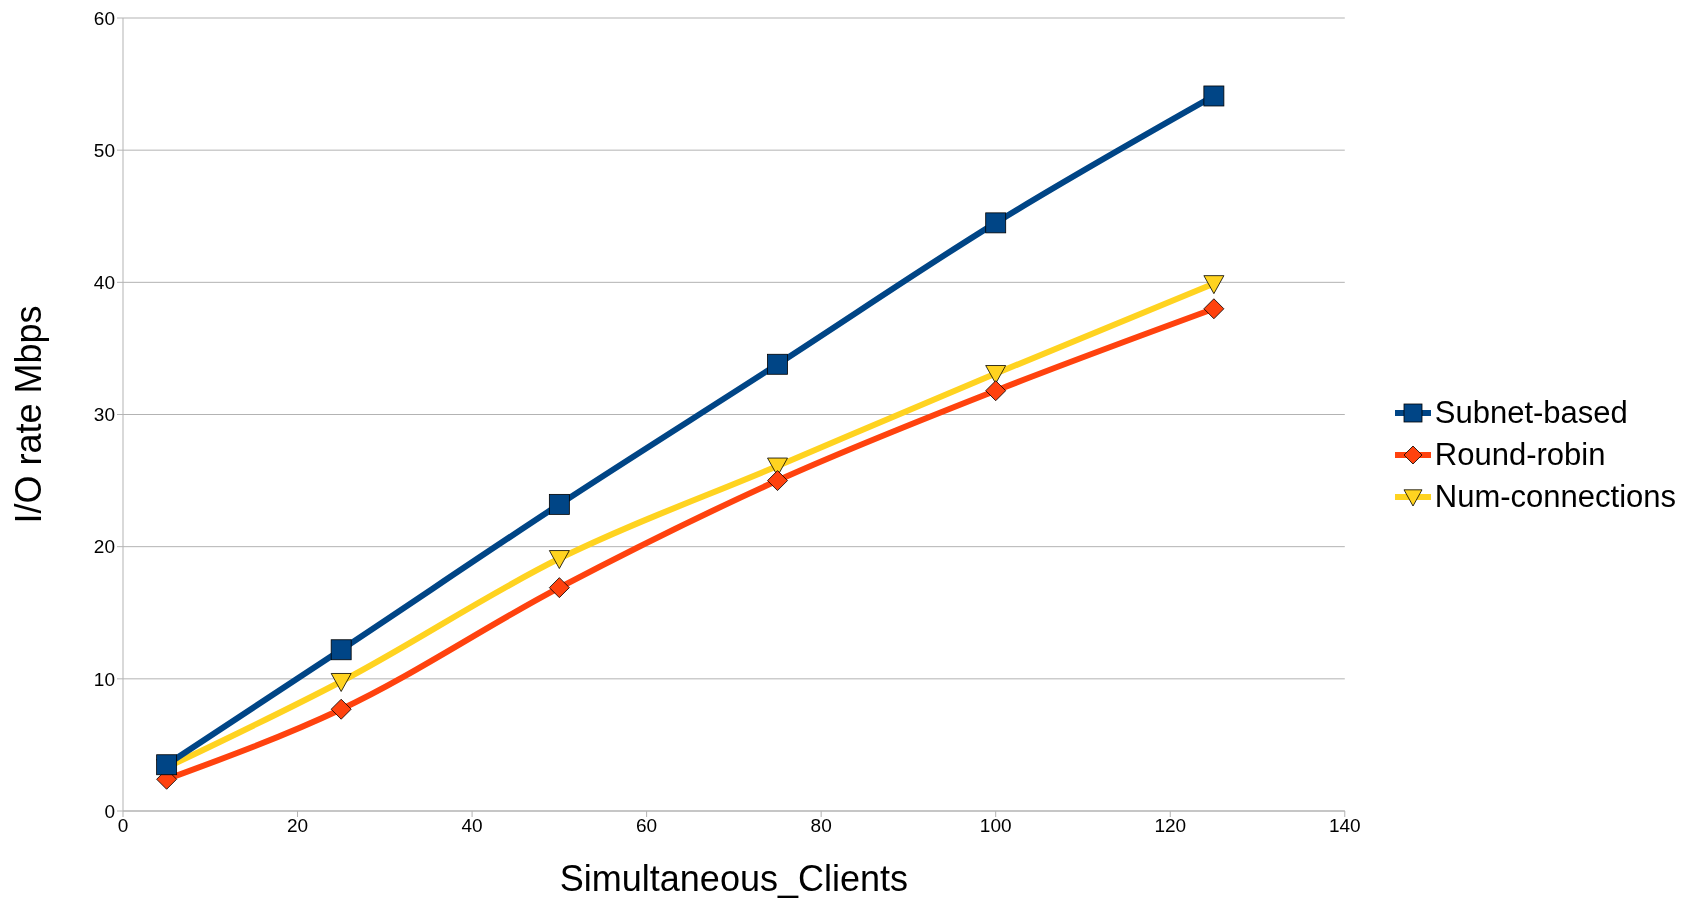 The width and height of the screenshot is (1694, 909). What do you see at coordinates (104, 150) in the screenshot?
I see `y-tick-label: 50` at bounding box center [104, 150].